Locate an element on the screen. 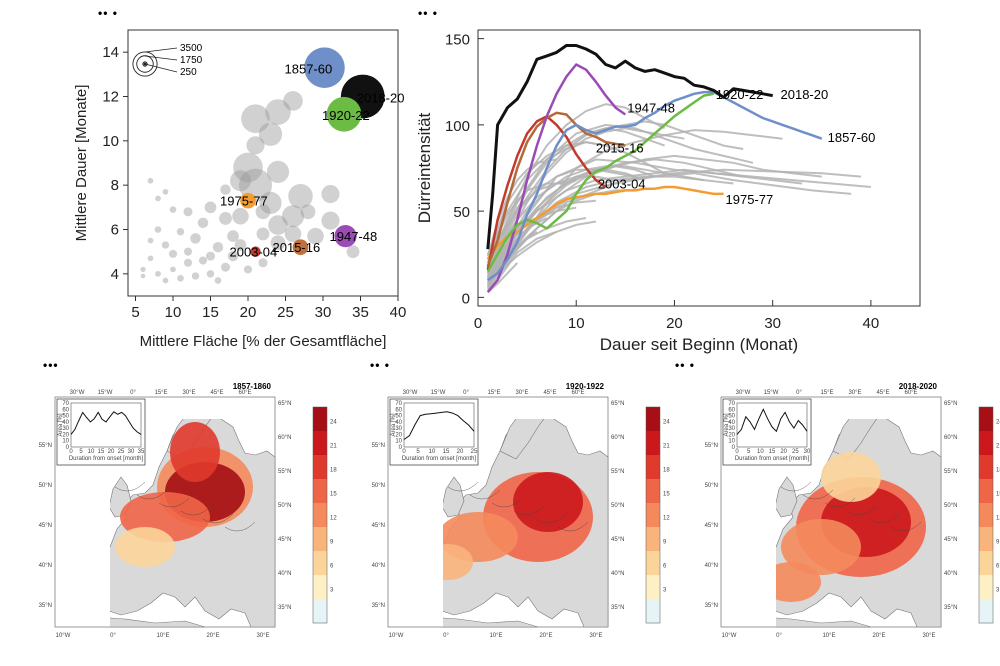  inset-y-tick: 10 is located at coordinates (731, 442).